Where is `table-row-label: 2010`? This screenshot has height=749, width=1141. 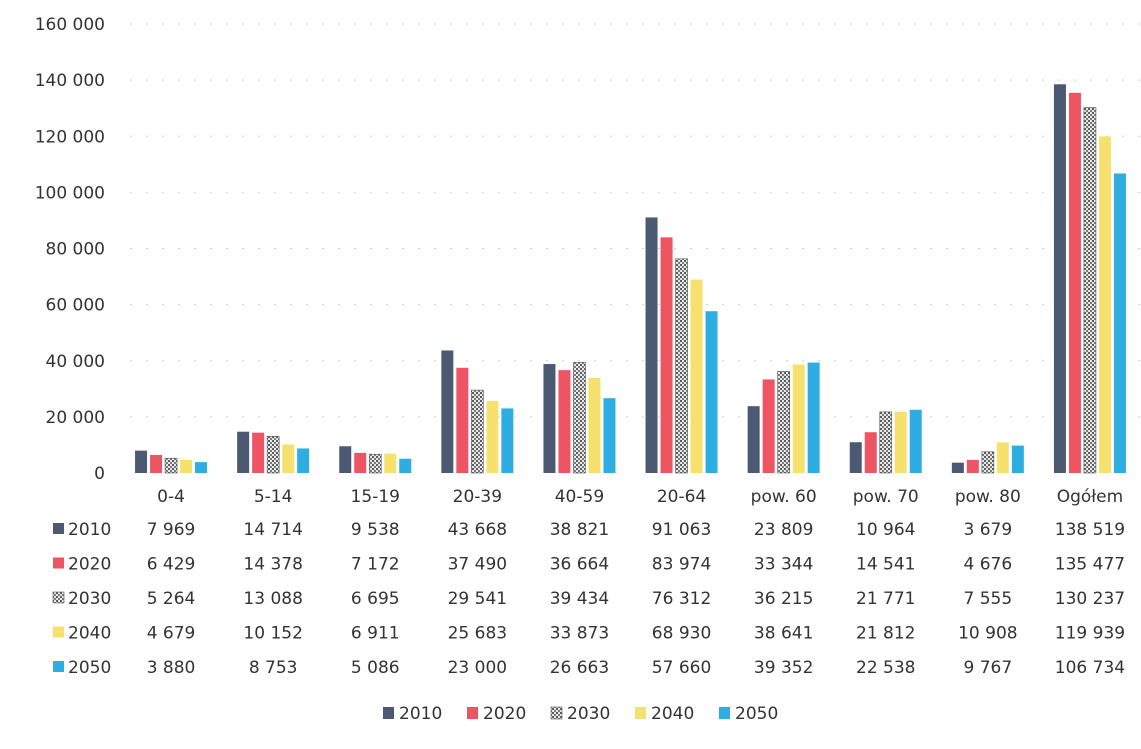
table-row-label: 2010 is located at coordinates (89, 530).